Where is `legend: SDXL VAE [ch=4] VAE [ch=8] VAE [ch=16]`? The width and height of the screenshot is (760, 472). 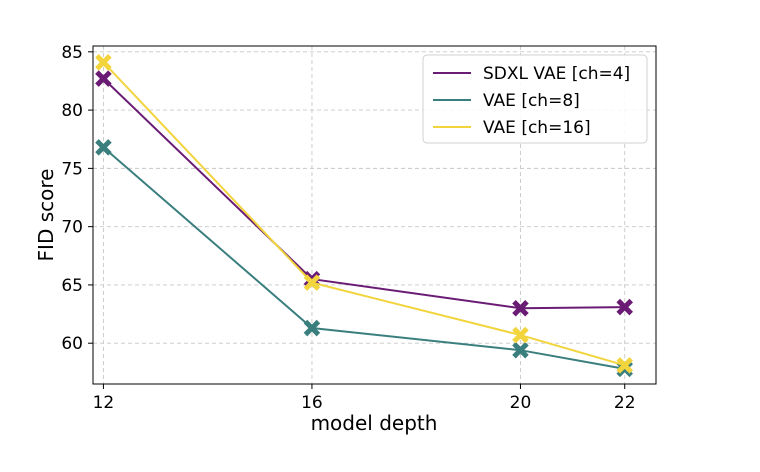 legend: SDXL VAE [ch=4] VAE [ch=8] VAE [ch=16] is located at coordinates (535, 99).